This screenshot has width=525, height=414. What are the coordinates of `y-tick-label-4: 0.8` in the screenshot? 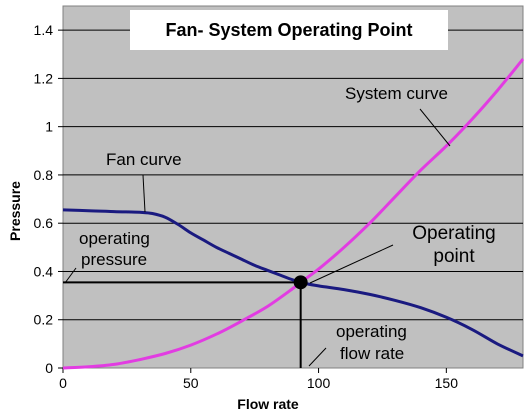 It's located at (44, 175).